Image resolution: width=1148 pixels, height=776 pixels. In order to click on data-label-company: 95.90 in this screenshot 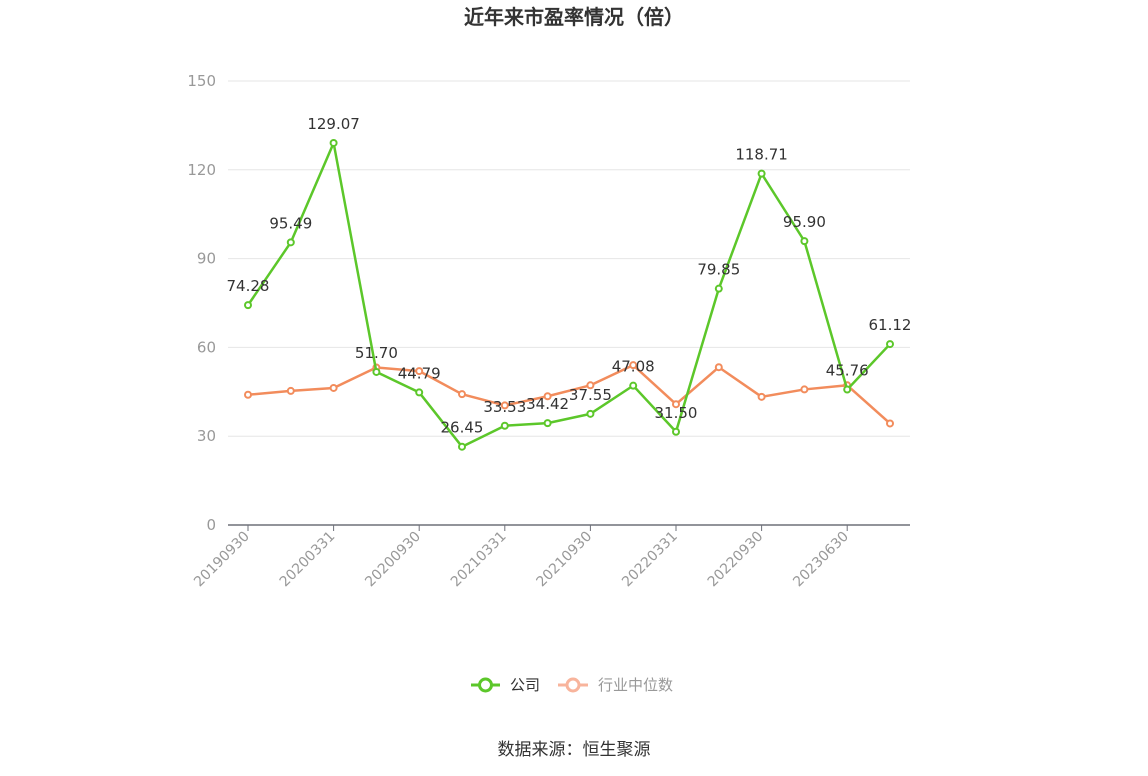, I will do `click(804, 222)`.